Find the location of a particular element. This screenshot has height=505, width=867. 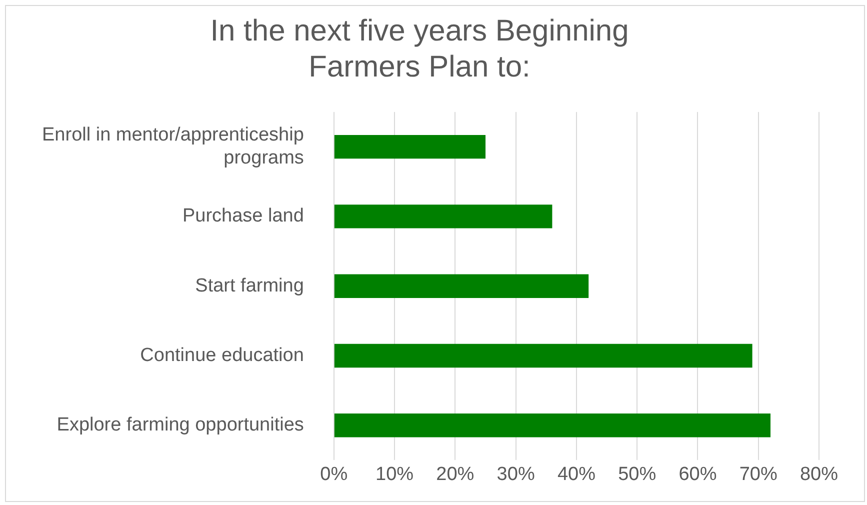

chart-title: In the next five years Beginning Farmers Plan to: is located at coordinates (419, 49).